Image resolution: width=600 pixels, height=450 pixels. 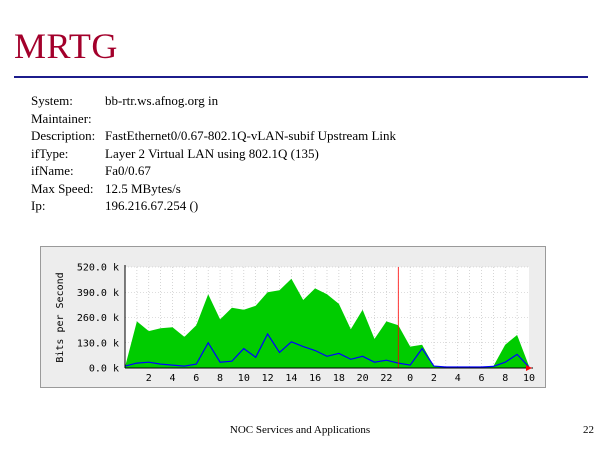 I want to click on y-tick-label: 390.0 k, so click(x=98, y=293).